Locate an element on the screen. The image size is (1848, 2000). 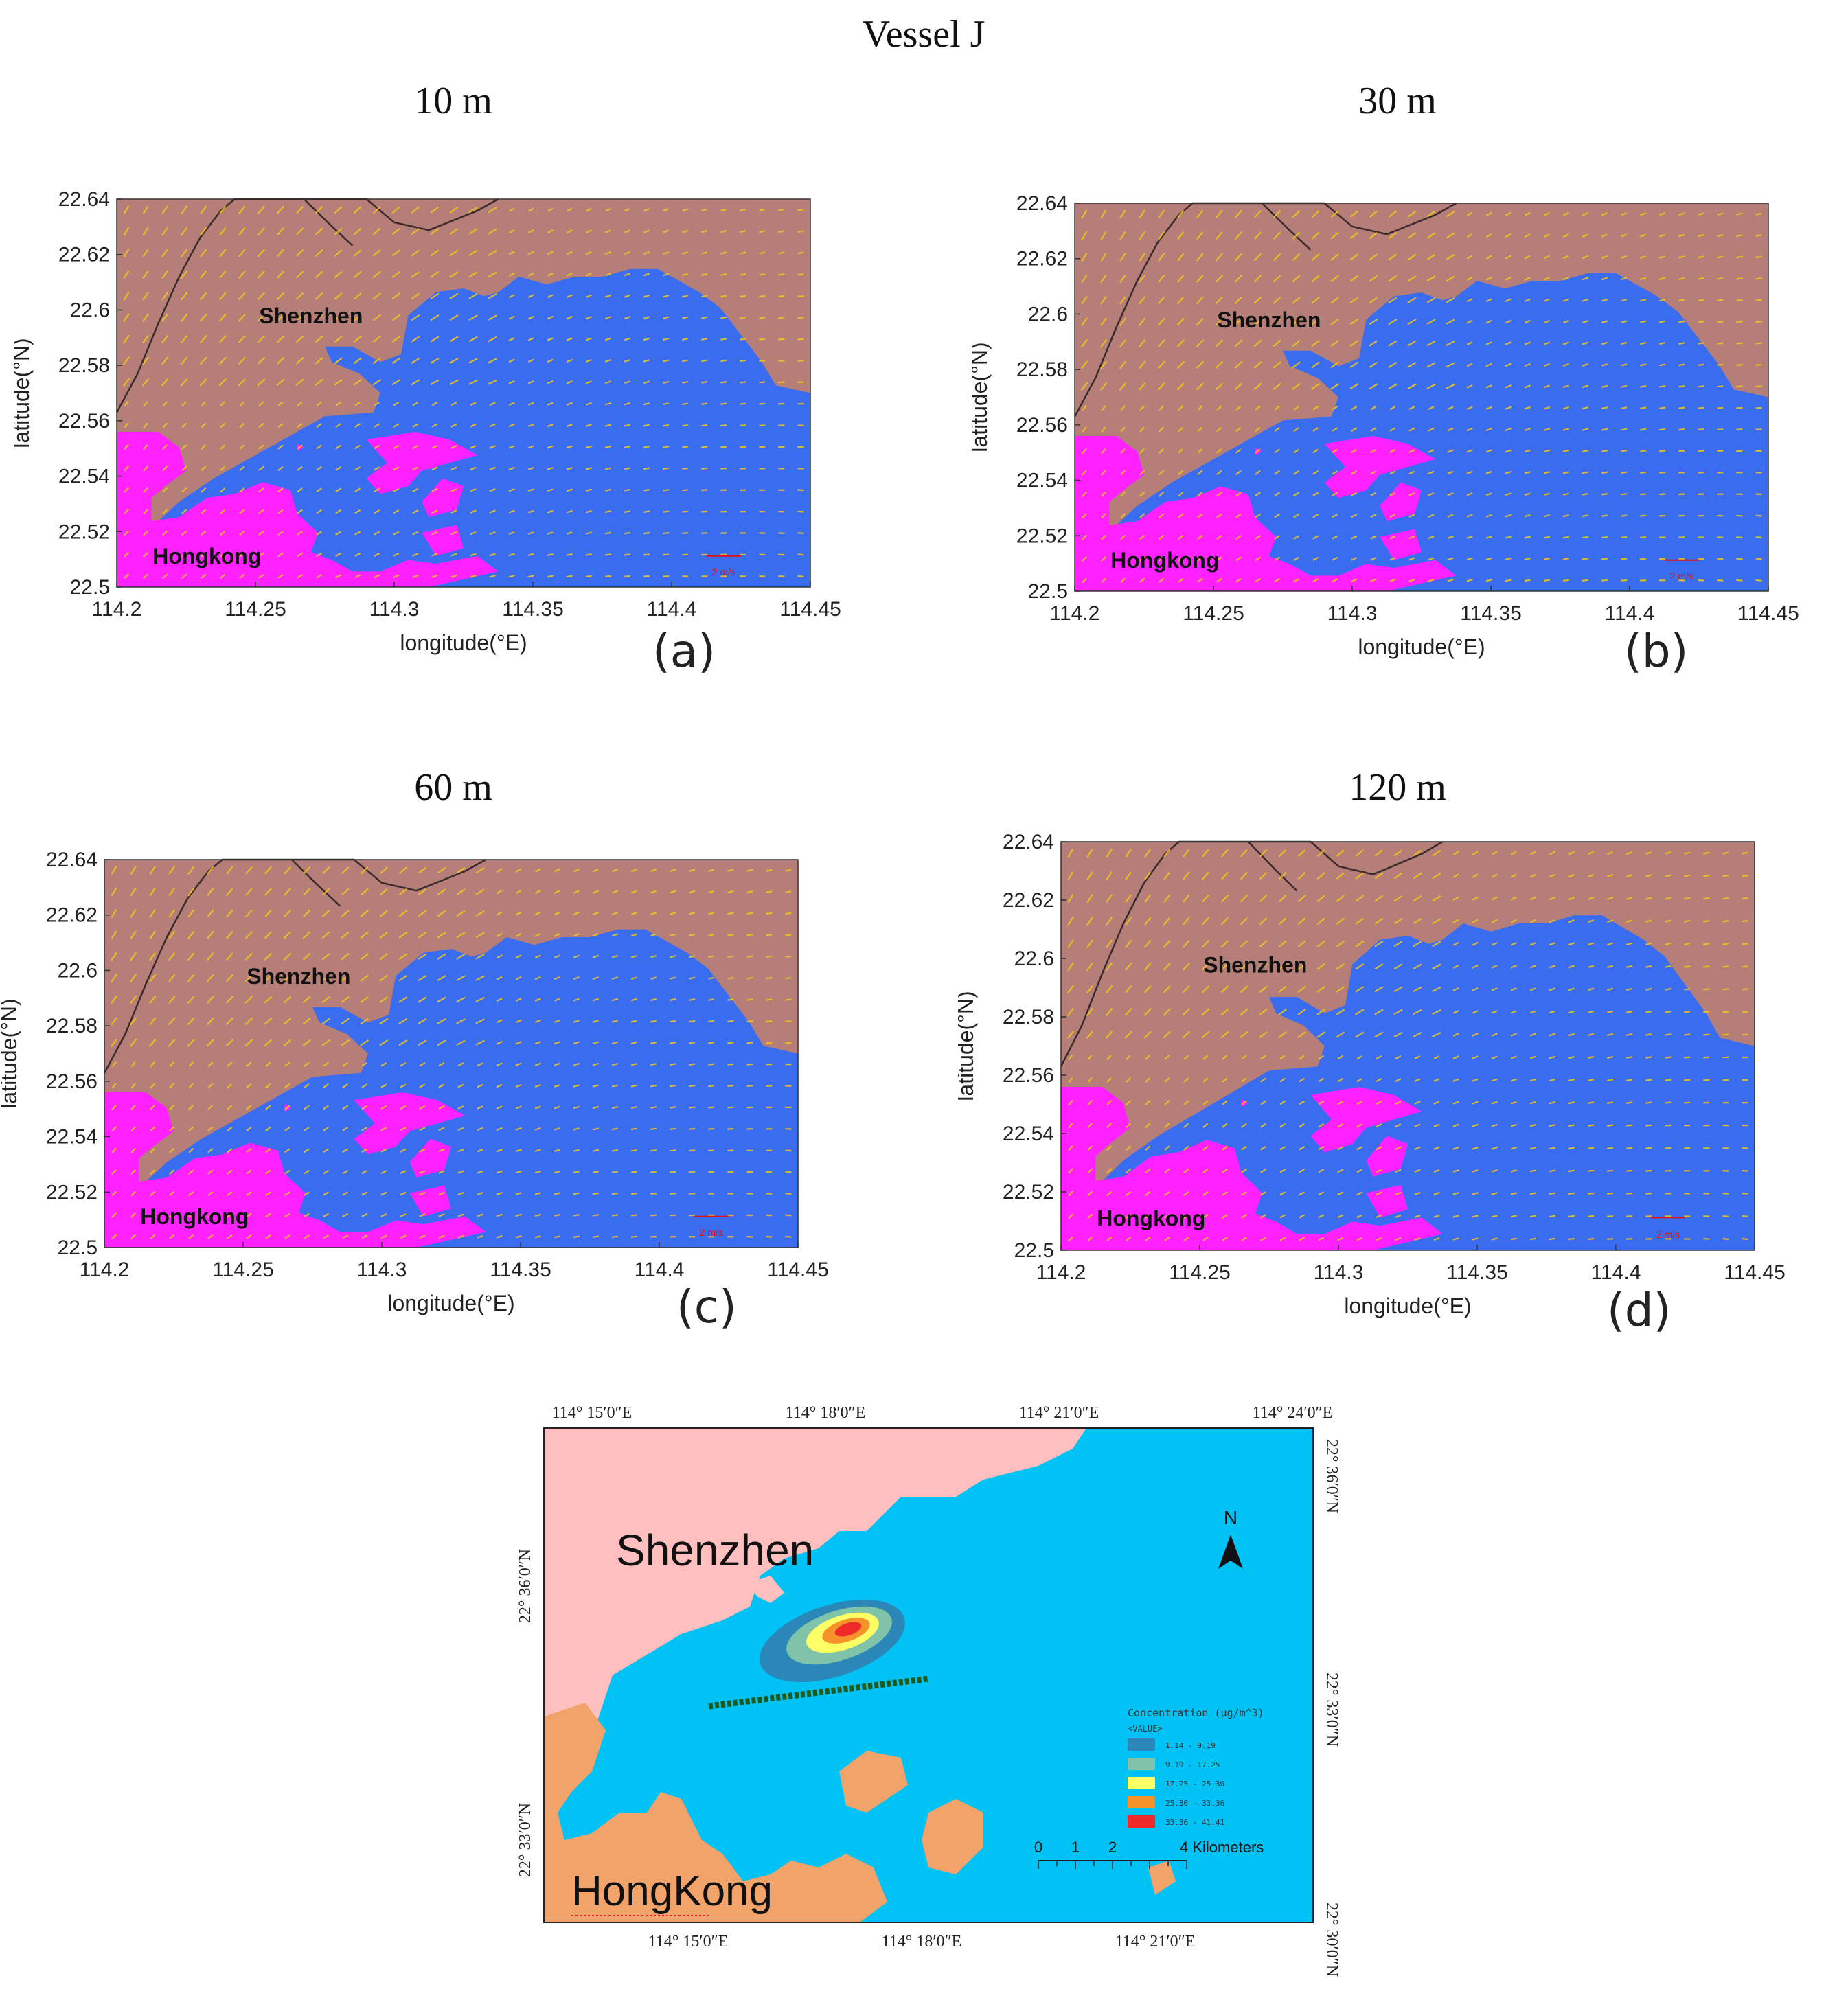
top-tick-label: 114° 21′0″E is located at coordinates (1059, 1413).